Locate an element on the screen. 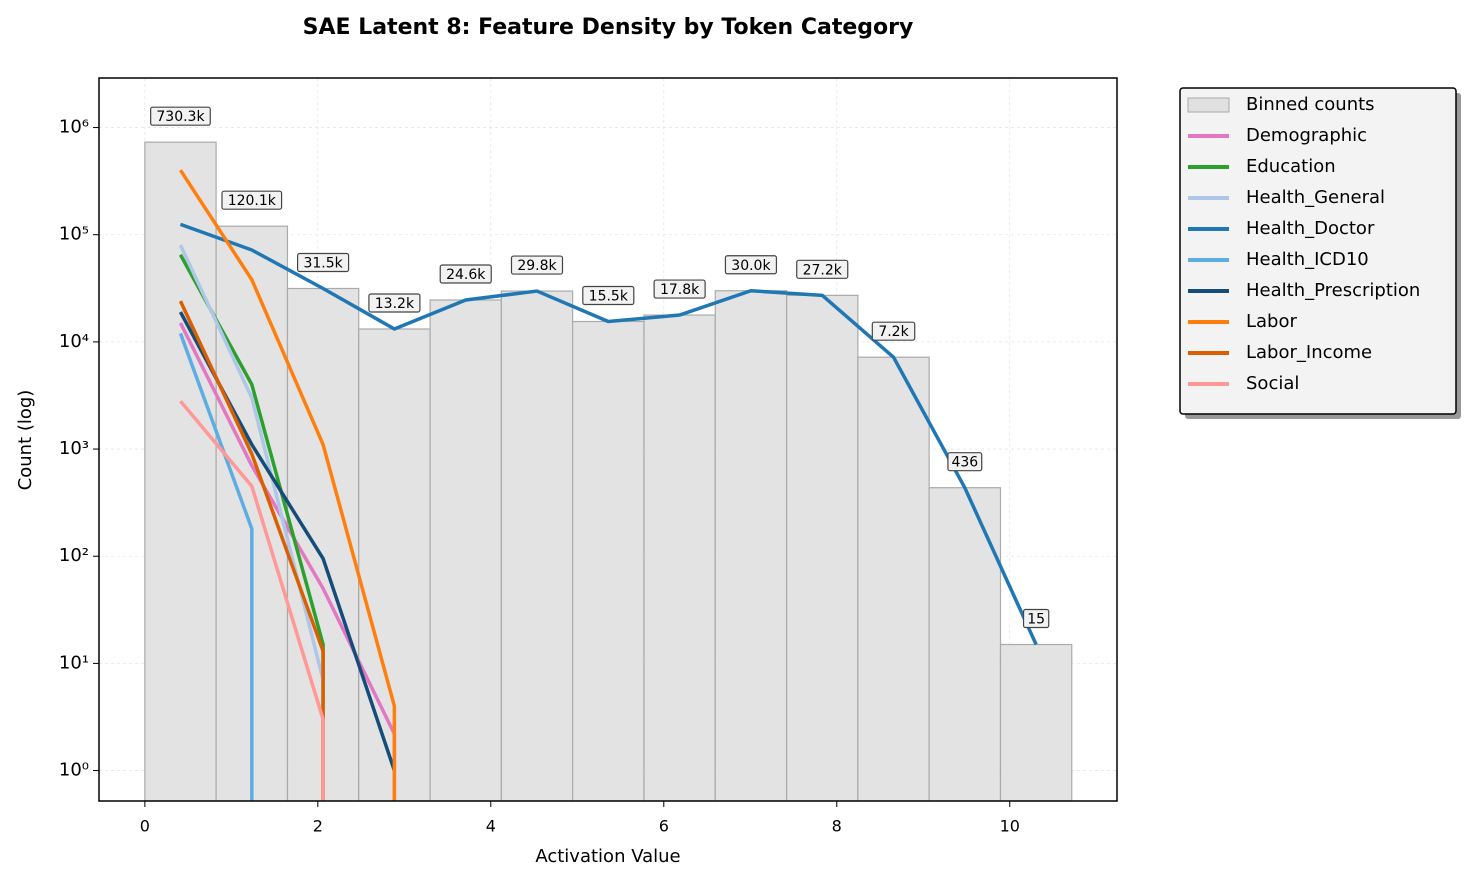 Image resolution: width=1470 pixels, height=884 pixels. x-tick-label: 10 is located at coordinates (1010, 826).